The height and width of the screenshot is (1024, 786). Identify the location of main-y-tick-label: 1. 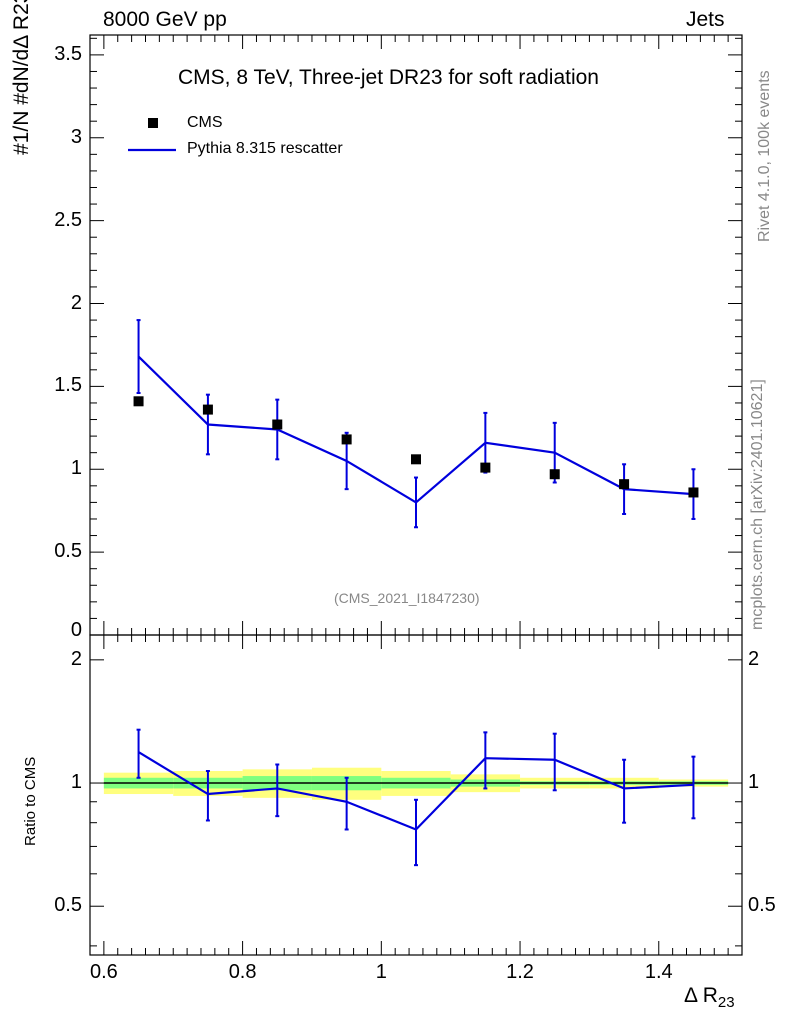
(76, 468).